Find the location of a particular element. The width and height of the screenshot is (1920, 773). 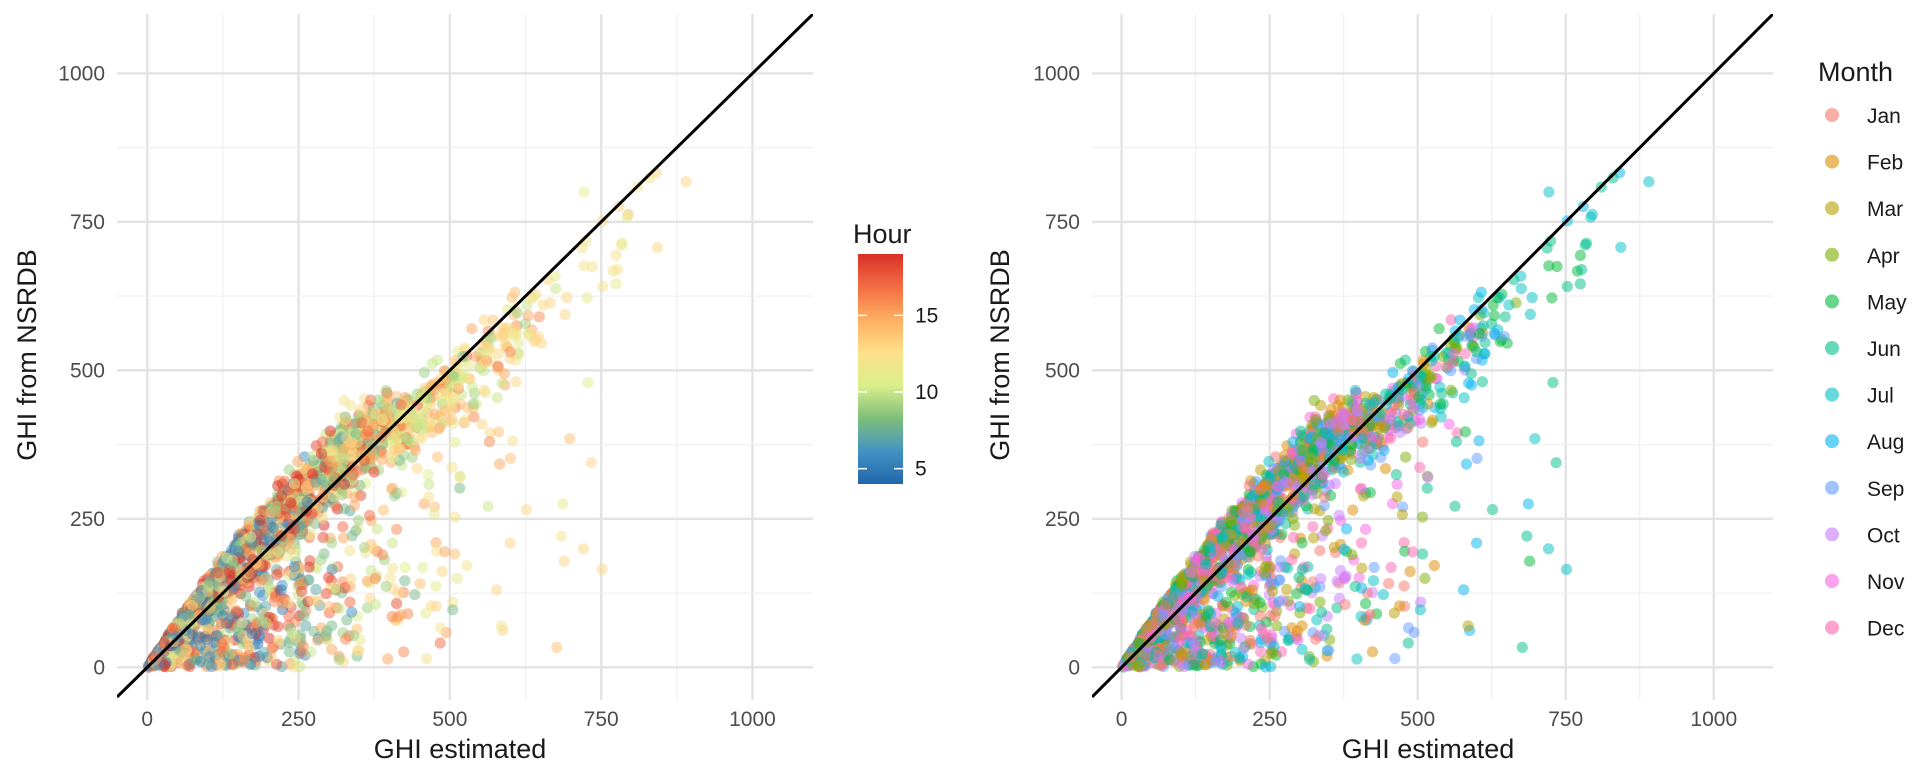

legend-label: Jan is located at coordinates (1884, 116).